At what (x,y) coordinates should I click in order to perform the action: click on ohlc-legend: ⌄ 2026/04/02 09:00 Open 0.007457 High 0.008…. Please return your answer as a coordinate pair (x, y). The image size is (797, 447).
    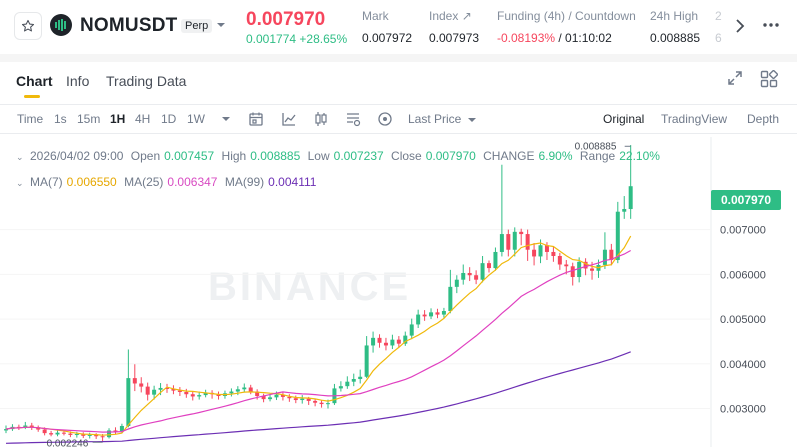
    Looking at the image, I should click on (340, 156).